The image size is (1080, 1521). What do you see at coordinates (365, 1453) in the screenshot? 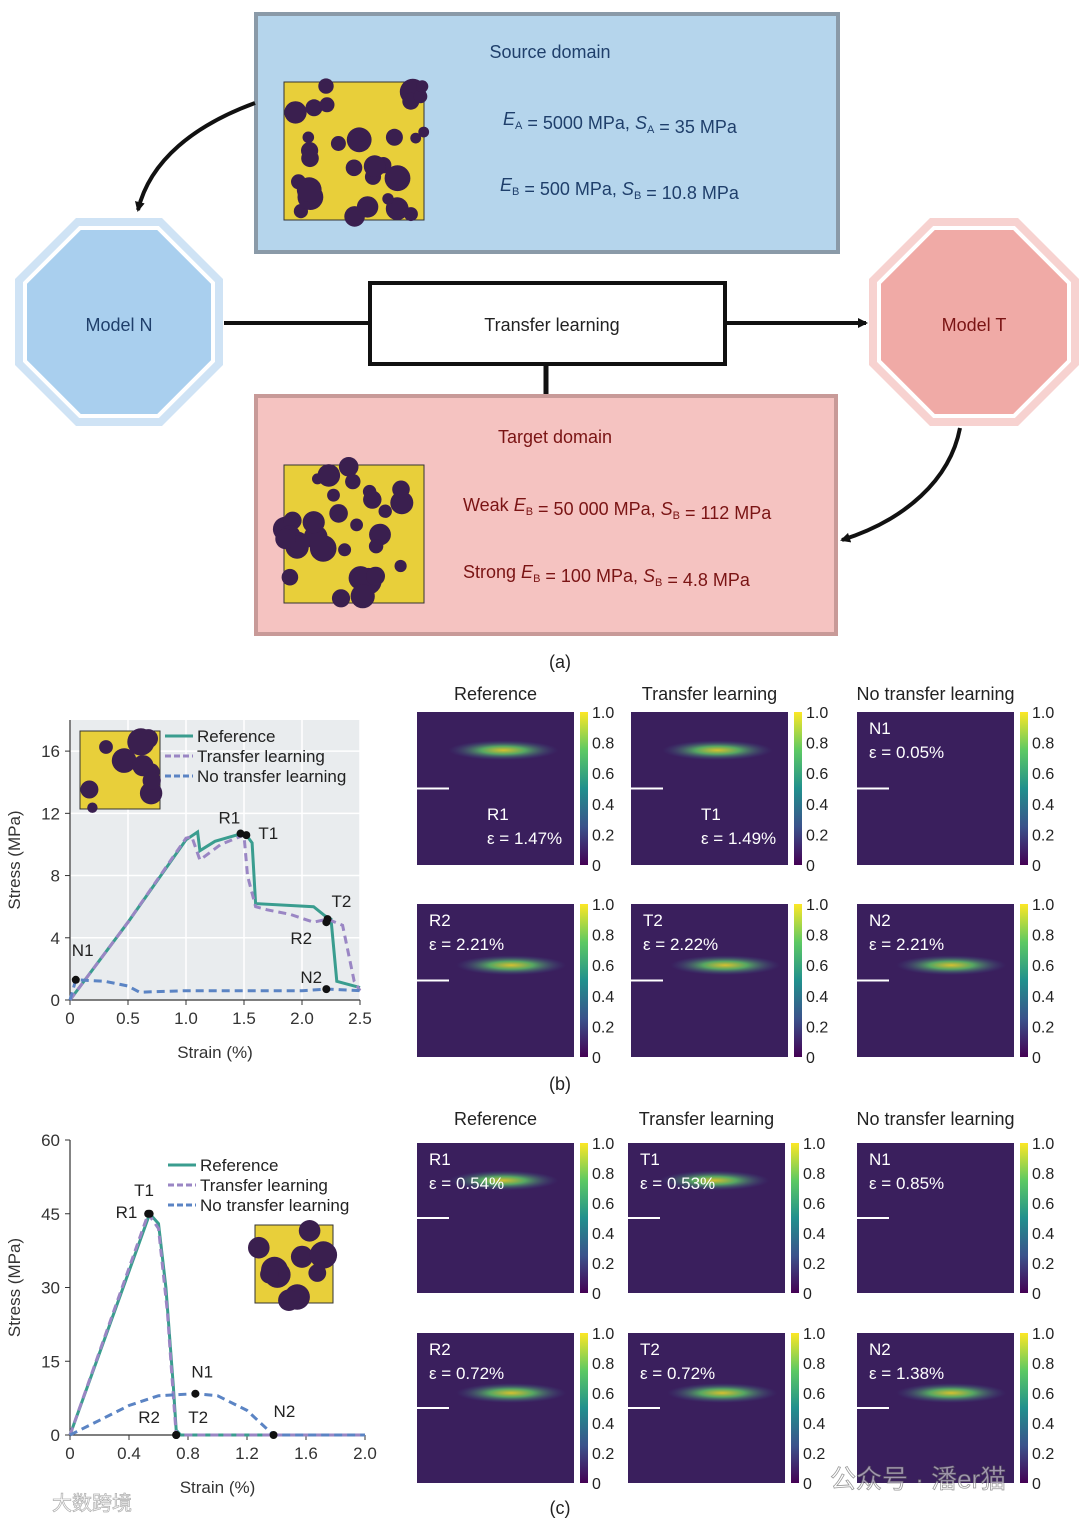
I see `x-tick-label: 2.0` at bounding box center [365, 1453].